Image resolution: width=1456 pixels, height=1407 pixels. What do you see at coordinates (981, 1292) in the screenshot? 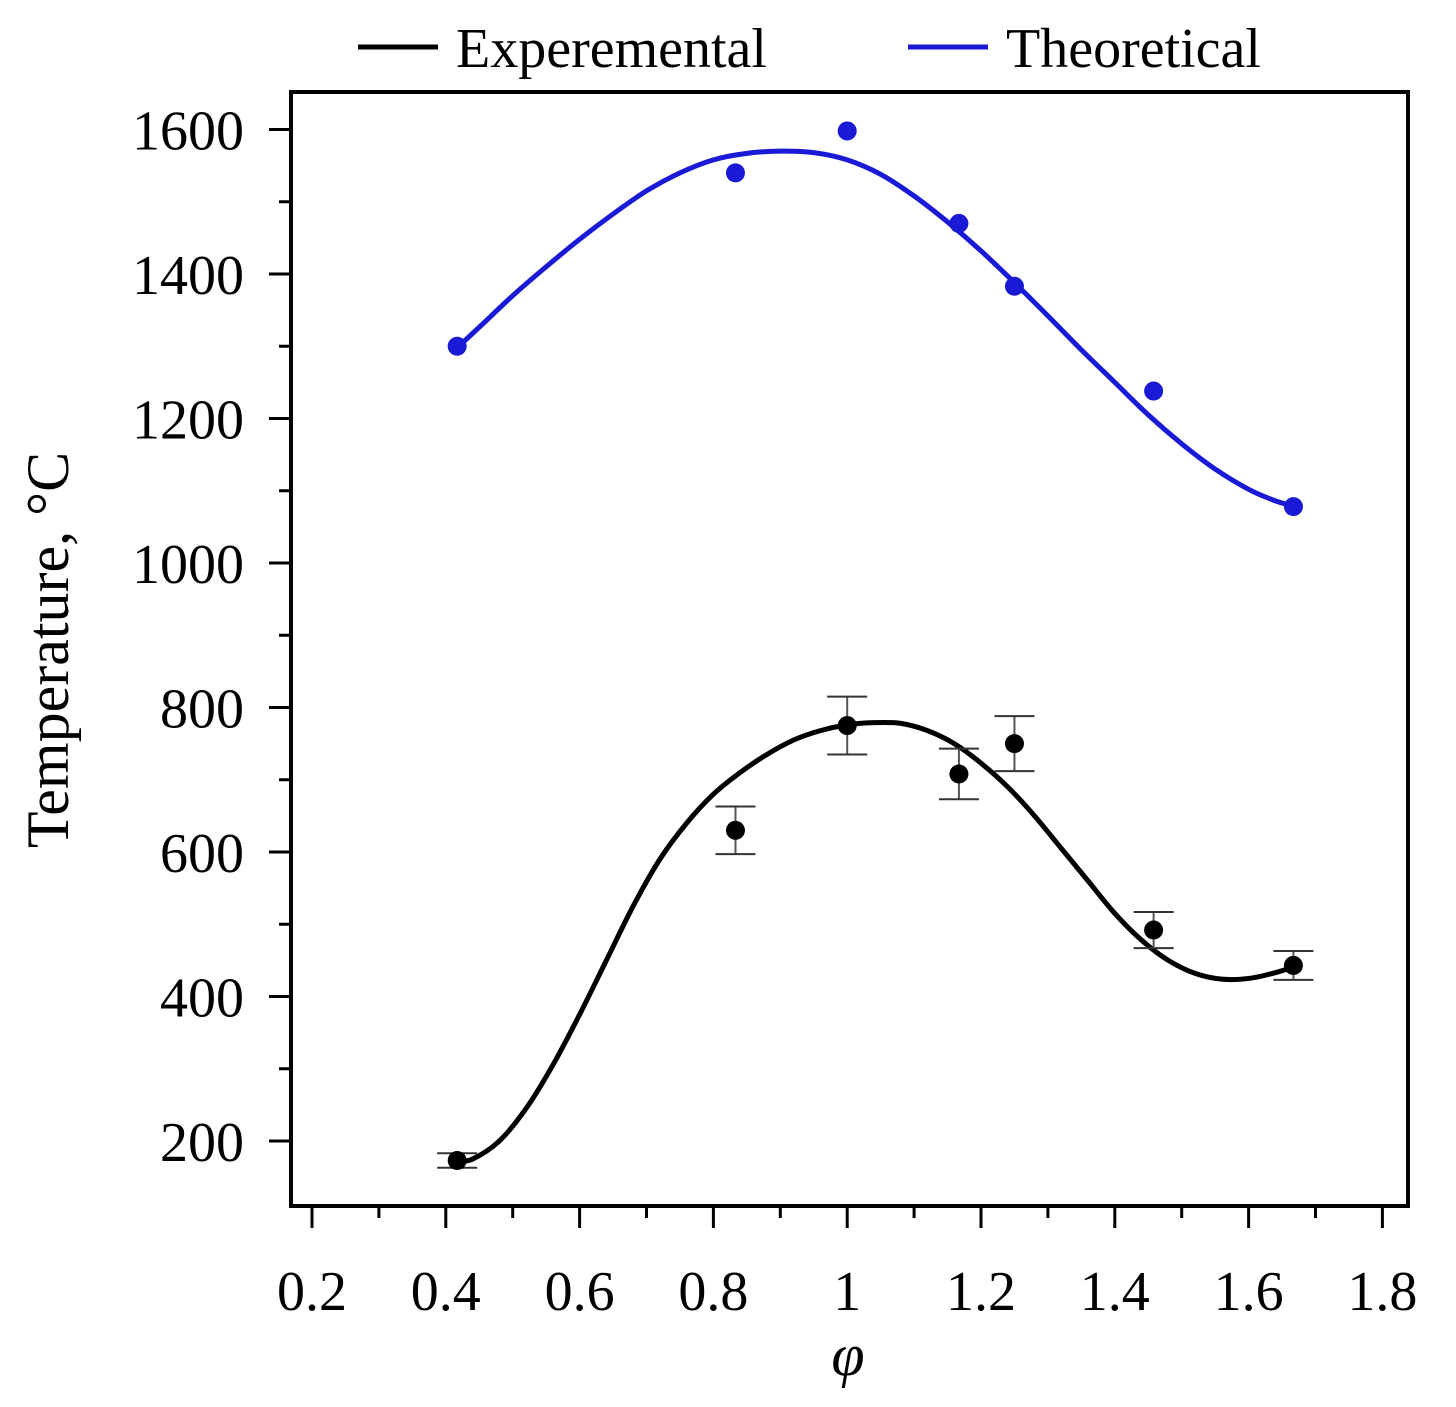
I see `x-tick-label: 1.2` at bounding box center [981, 1292].